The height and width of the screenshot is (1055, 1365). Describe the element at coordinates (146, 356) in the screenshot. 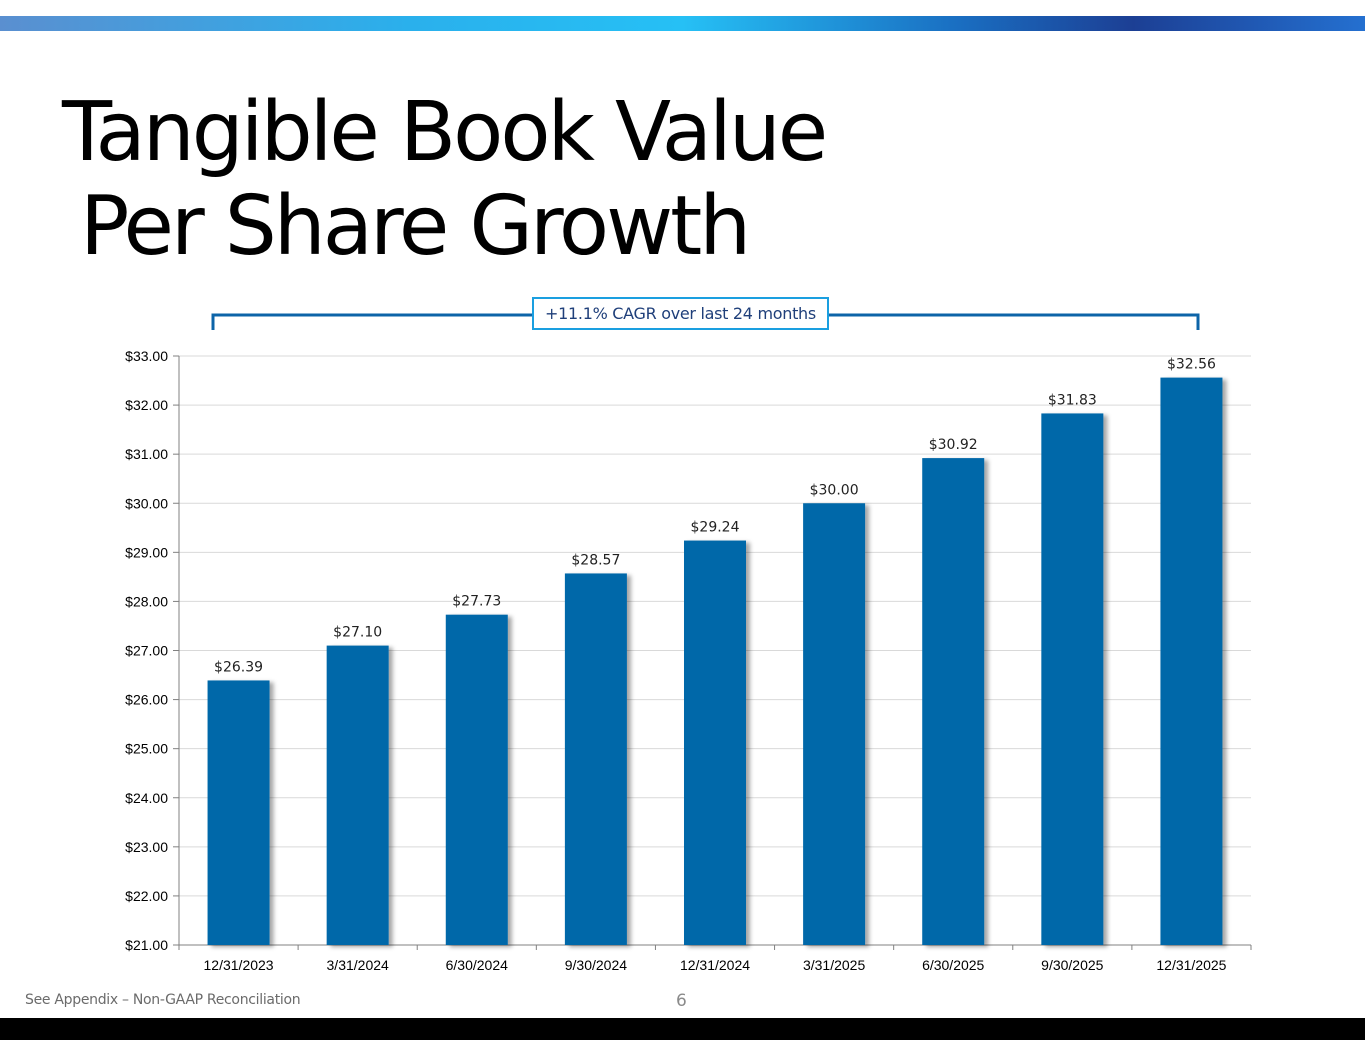

I see `y-tick-label: $33.00` at that location.